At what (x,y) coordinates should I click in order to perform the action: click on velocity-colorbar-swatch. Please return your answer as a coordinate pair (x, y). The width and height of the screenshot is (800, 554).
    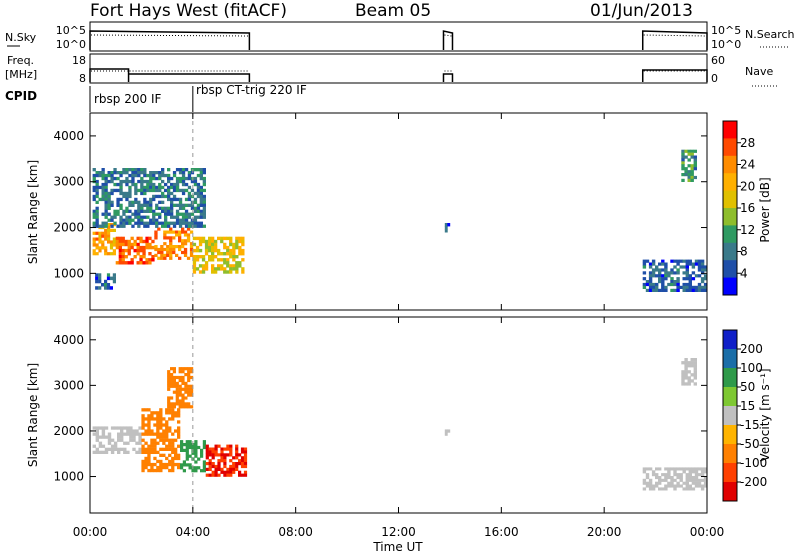
    Looking at the image, I should click on (730, 340).